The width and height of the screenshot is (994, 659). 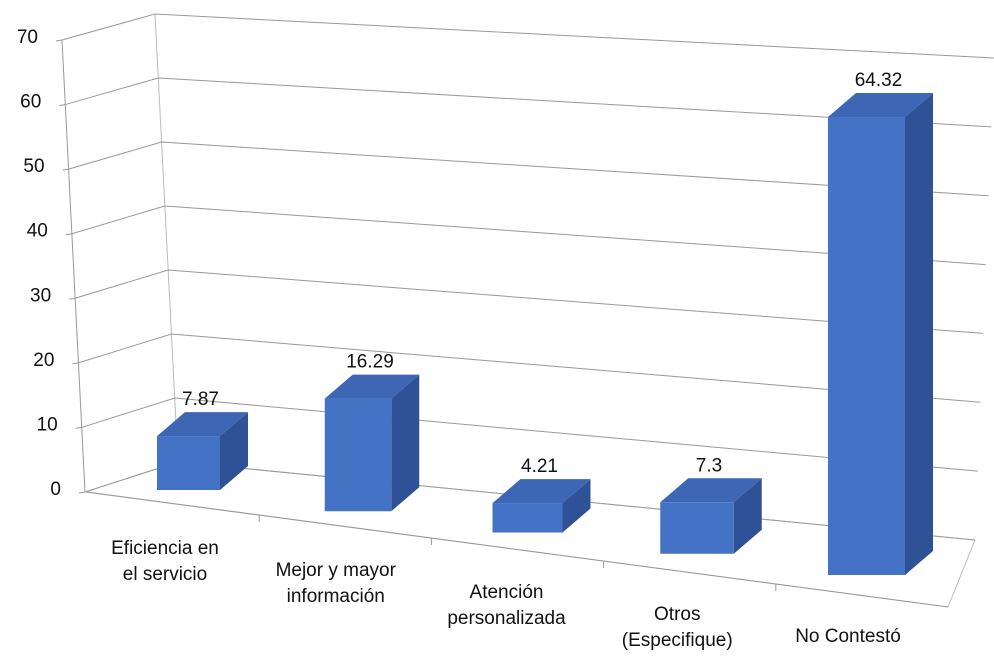 I want to click on value-label: 7.87, so click(x=200, y=399).